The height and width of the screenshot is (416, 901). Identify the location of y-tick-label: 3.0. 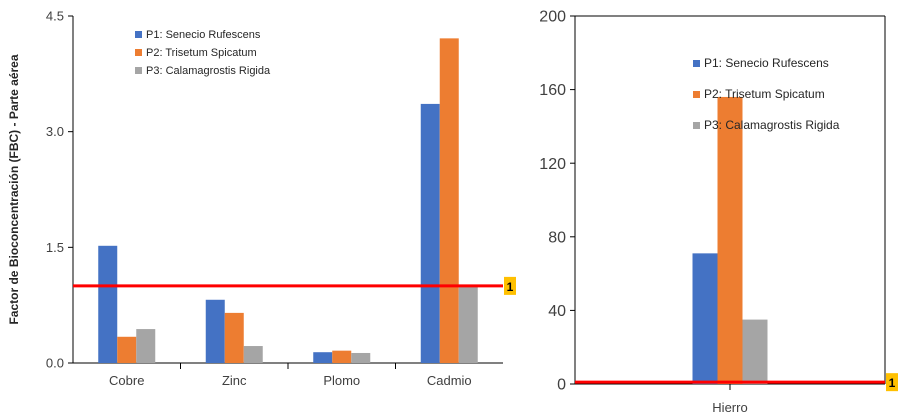
(55, 131).